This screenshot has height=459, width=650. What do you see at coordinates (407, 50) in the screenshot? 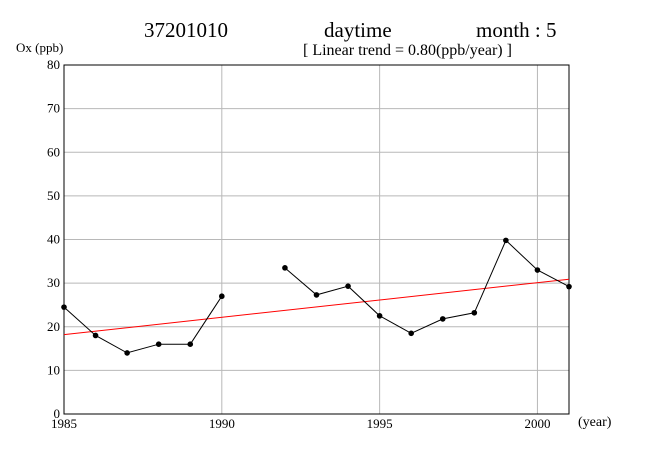
I see `linear-trend-label: [ Linear trend = 0.80(ppb/year) ]` at bounding box center [407, 50].